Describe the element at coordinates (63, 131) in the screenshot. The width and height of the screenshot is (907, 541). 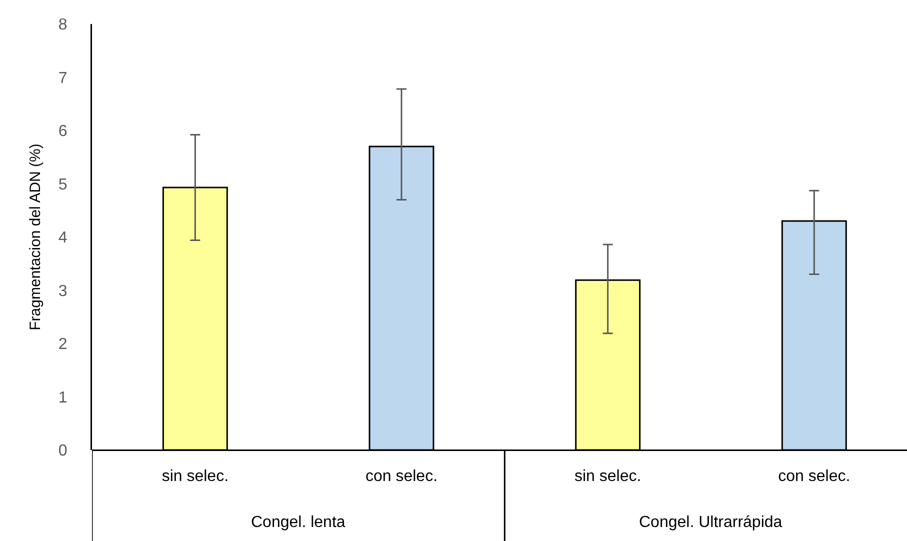
I see `y-tick-label: 6` at that location.